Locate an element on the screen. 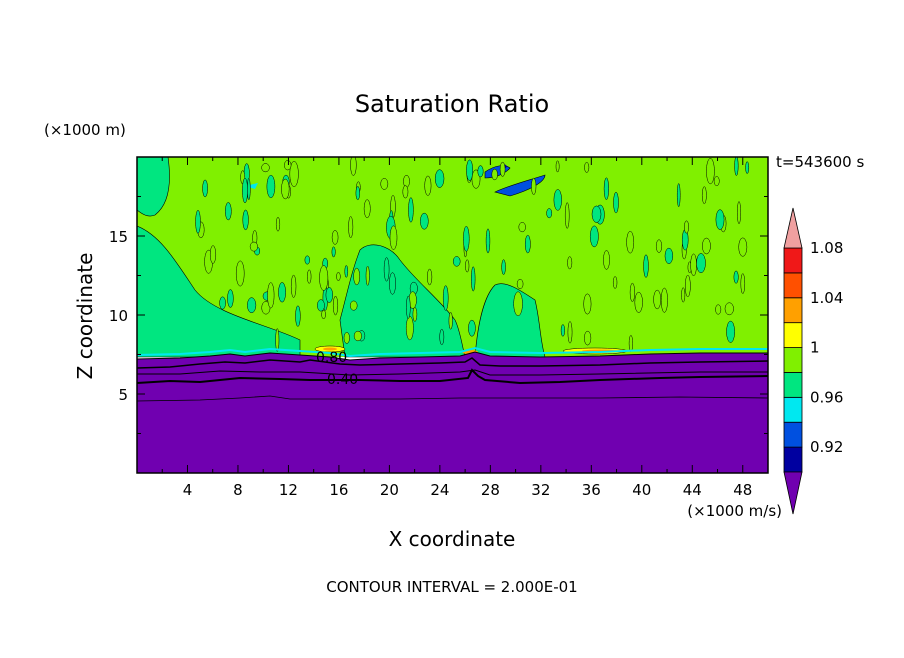  y-tick-label: 5 is located at coordinates (123, 395).